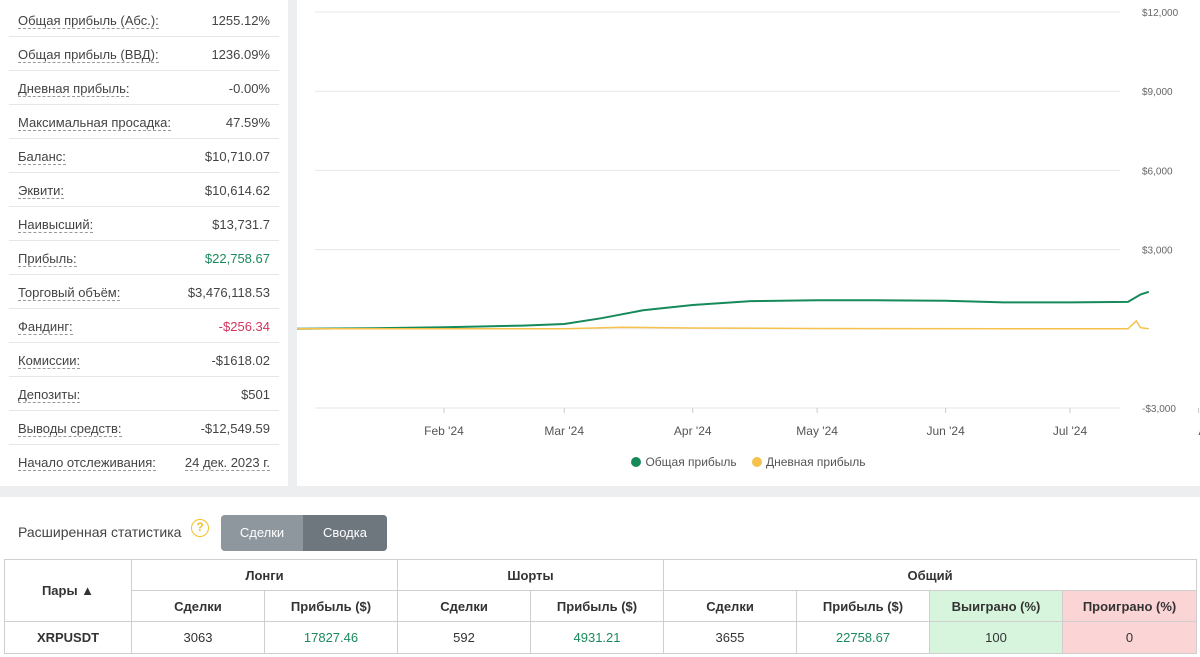 The height and width of the screenshot is (657, 1200). I want to click on tab-summary: Сводка, so click(345, 533).